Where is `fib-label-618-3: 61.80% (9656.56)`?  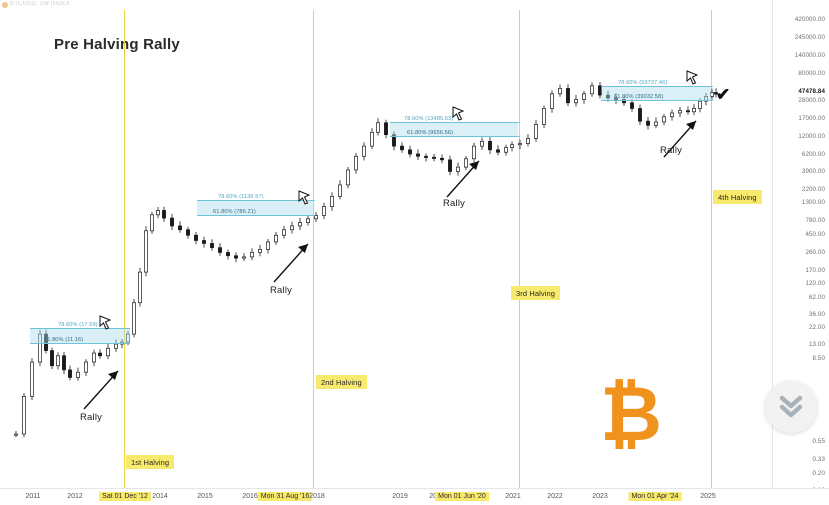 fib-label-618-3: 61.80% (9656.56) is located at coordinates (430, 133).